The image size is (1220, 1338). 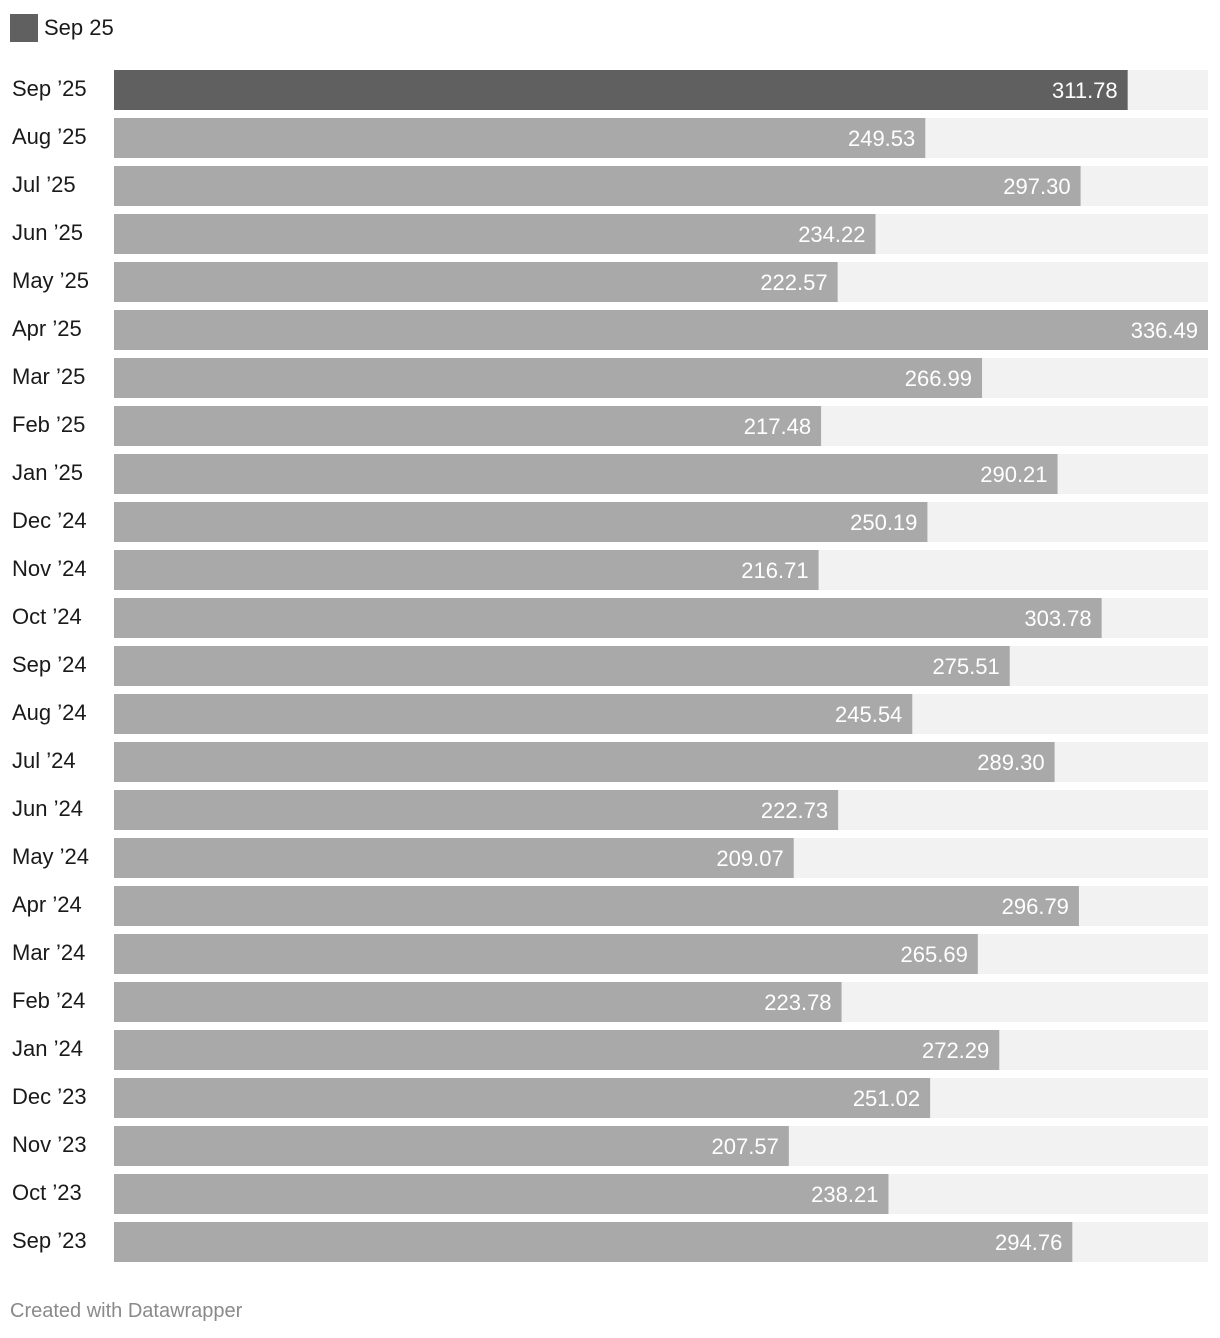 I want to click on value-label: 251.02, so click(x=886, y=1098).